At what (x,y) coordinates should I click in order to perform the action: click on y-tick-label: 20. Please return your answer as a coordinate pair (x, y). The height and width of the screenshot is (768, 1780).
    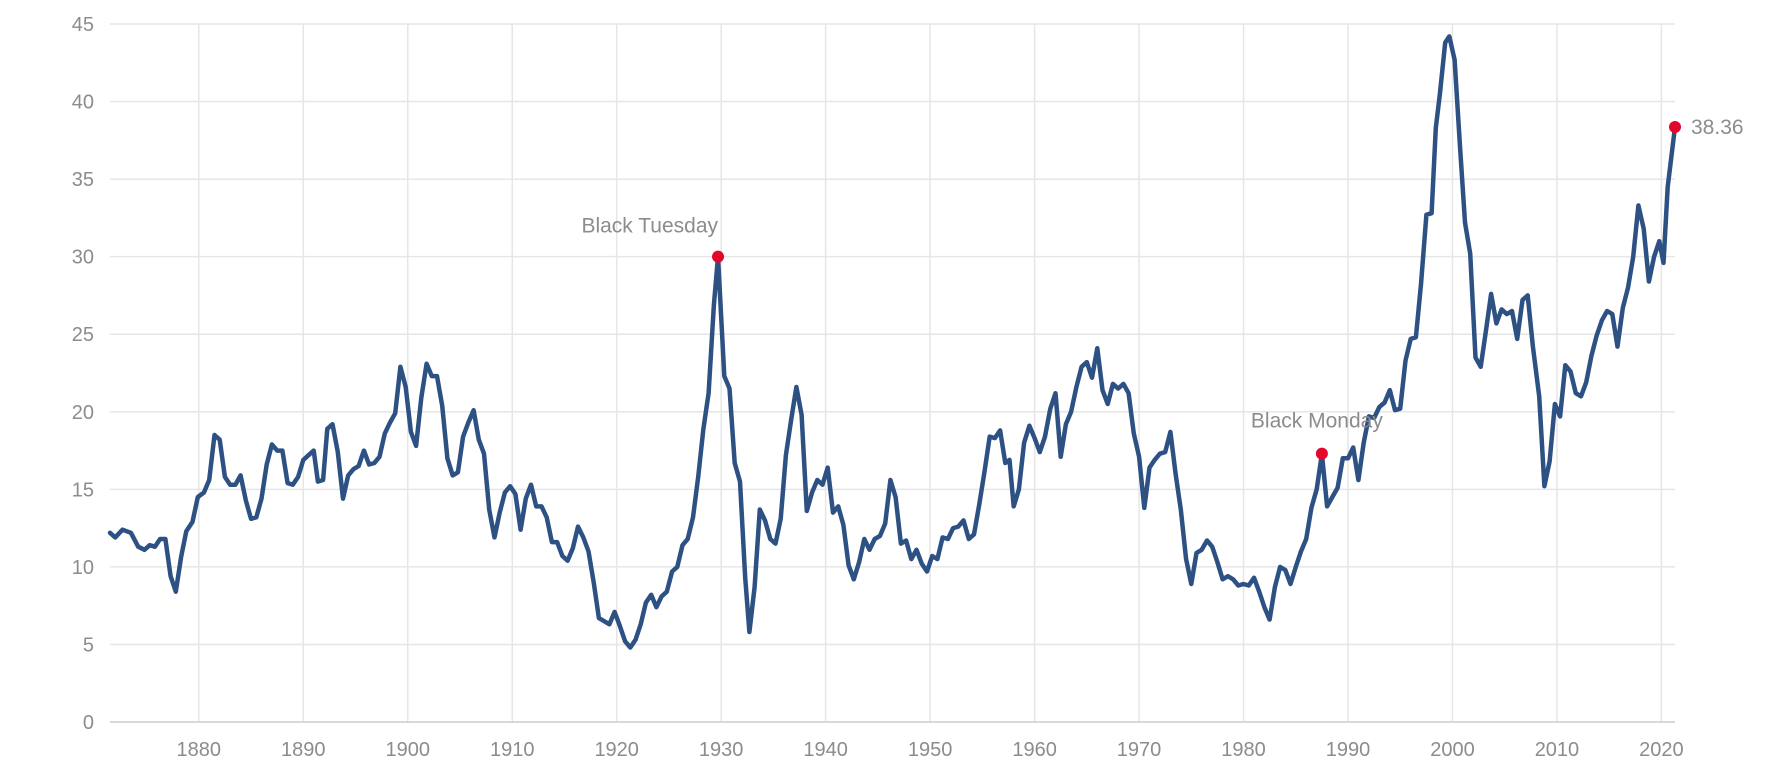
    Looking at the image, I should click on (83, 413).